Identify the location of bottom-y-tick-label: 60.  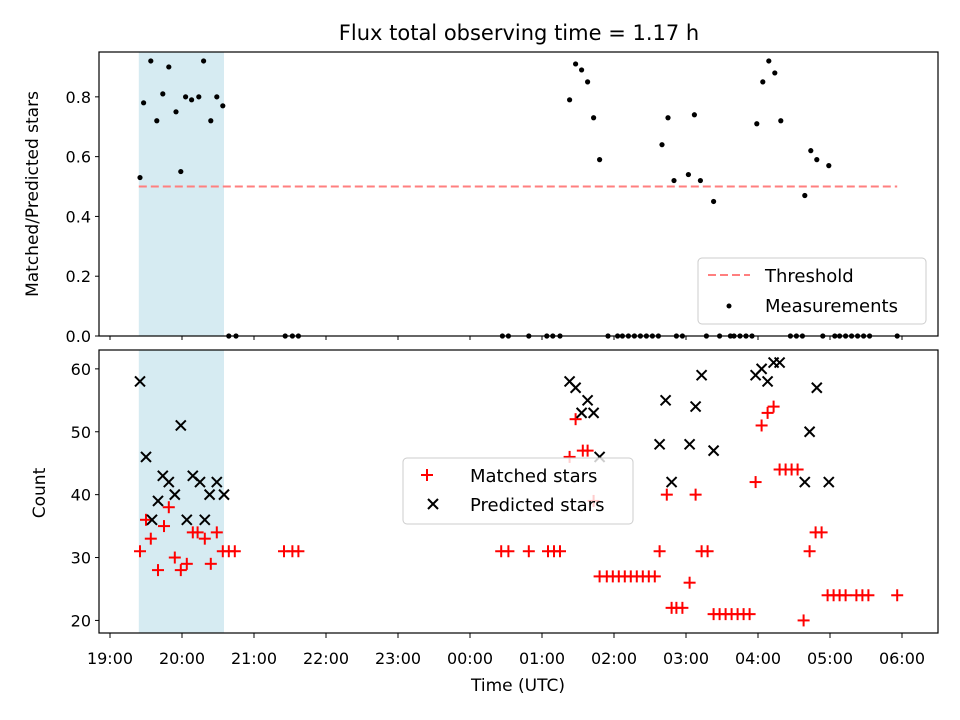
(81, 369).